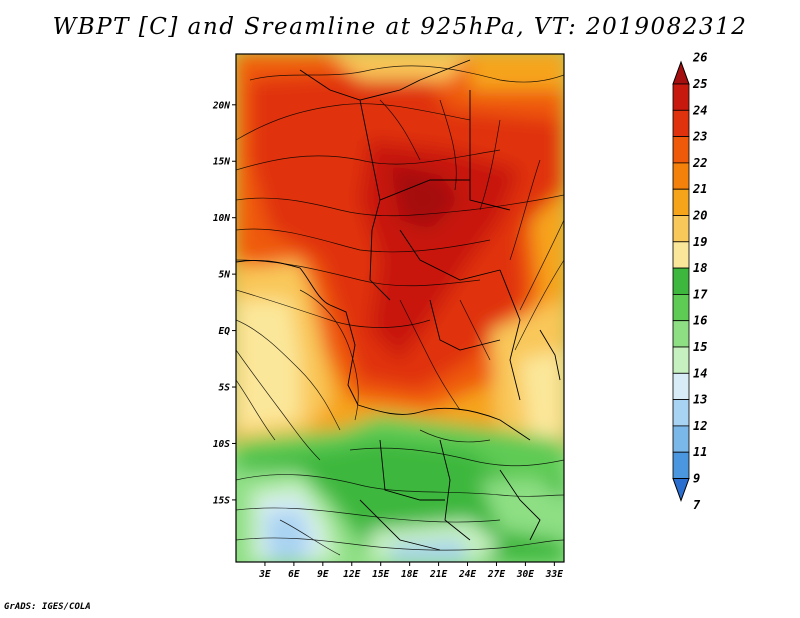 The width and height of the screenshot is (800, 618). I want to click on lat-axis: 20N 15N 10N 5N EQ 5S 10S 15S, so click(224, 303).